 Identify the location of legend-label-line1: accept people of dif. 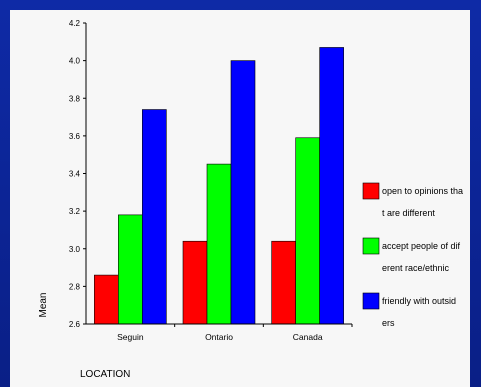
(421, 246).